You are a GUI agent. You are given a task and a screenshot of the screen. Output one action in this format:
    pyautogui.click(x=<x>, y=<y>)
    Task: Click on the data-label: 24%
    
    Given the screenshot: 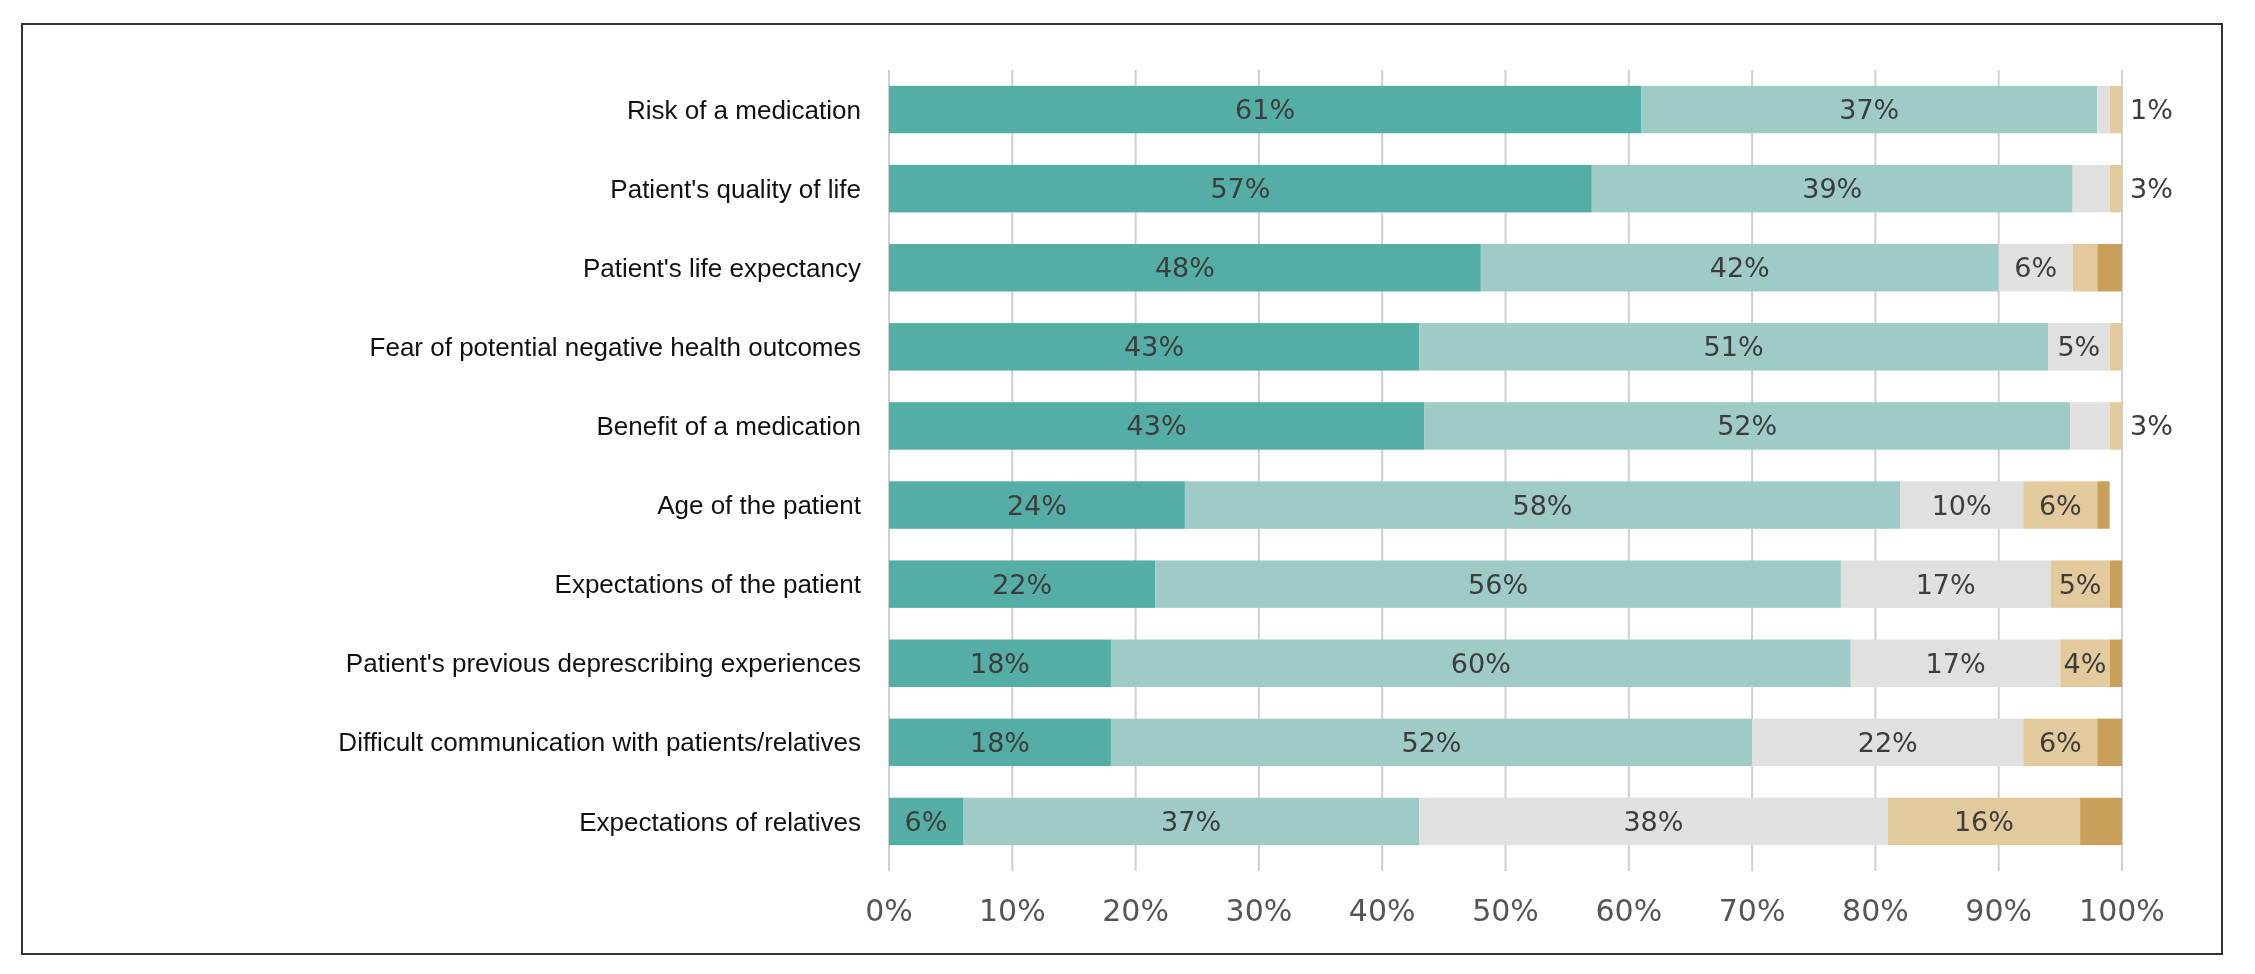 What is the action you would take?
    pyautogui.click(x=1036, y=505)
    